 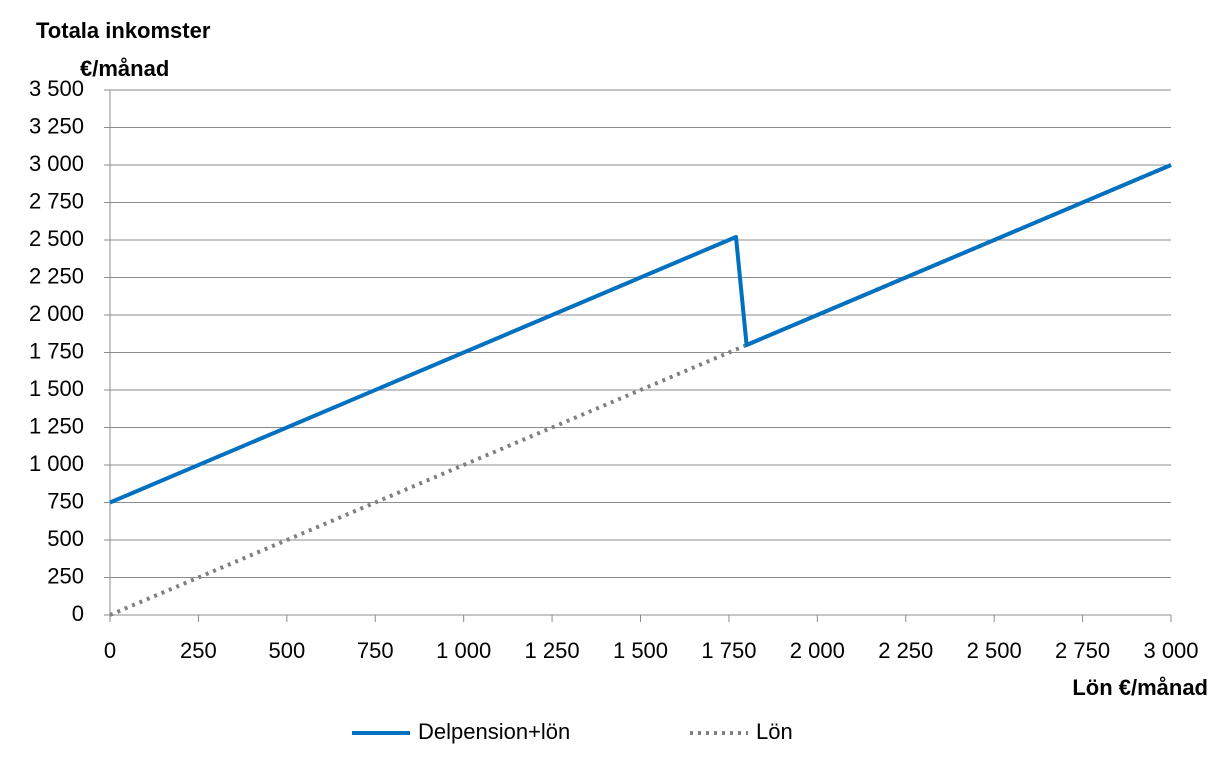 What do you see at coordinates (640, 650) in the screenshot?
I see `x-tick-label: 1 500` at bounding box center [640, 650].